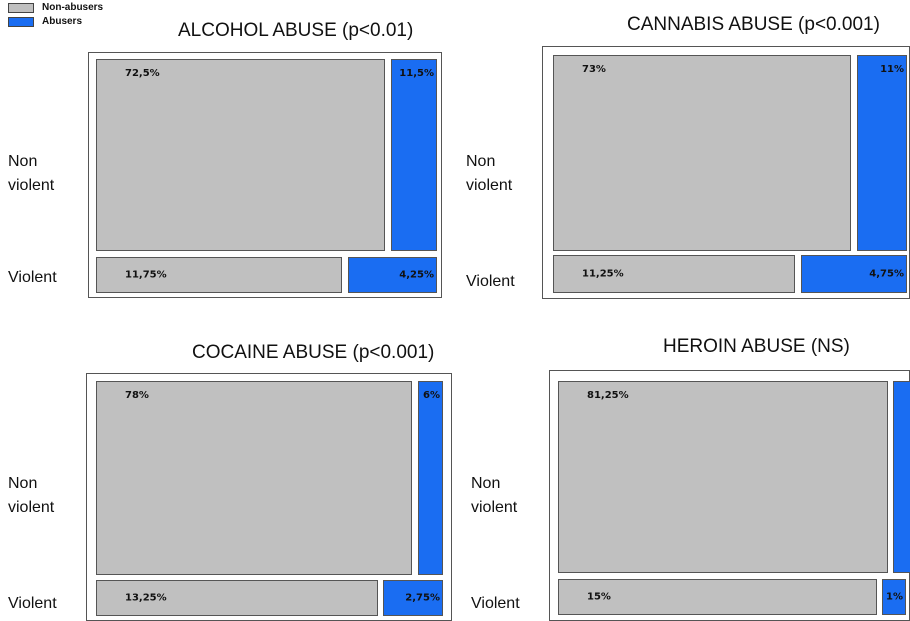 The height and width of the screenshot is (621, 910). I want to click on label-cocaine-nonviolent-abusers: 6%, so click(431, 395).